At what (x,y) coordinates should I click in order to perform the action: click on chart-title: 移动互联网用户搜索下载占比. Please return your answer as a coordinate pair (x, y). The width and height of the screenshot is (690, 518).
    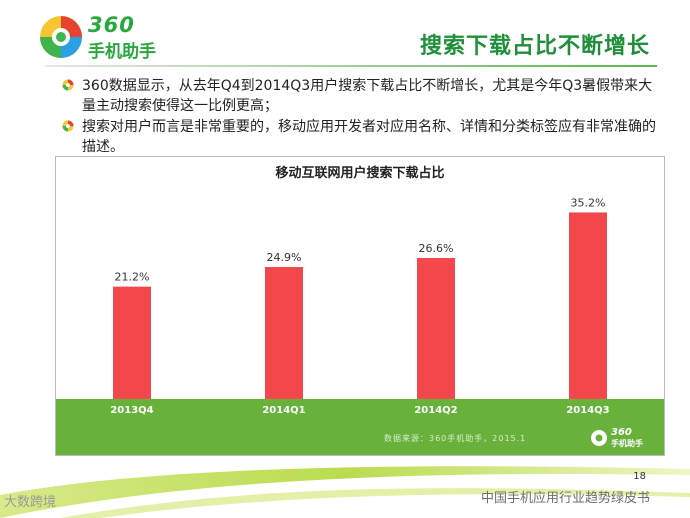
    Looking at the image, I should click on (360, 173).